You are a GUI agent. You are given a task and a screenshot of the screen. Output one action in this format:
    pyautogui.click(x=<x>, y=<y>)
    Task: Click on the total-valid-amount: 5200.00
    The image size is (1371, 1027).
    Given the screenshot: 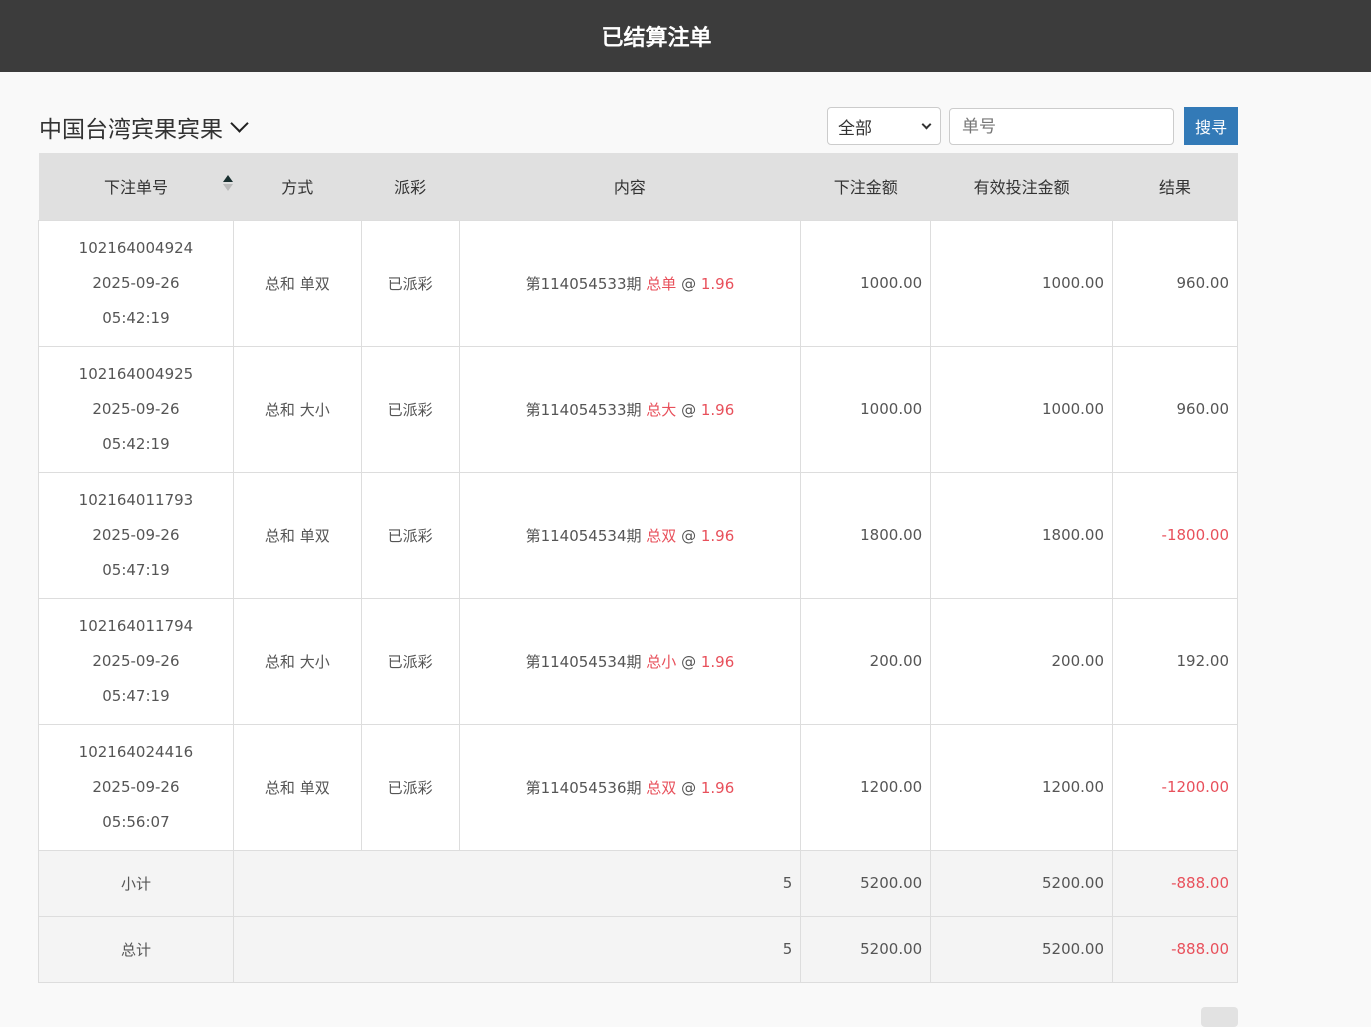 What is the action you would take?
    pyautogui.click(x=1022, y=949)
    